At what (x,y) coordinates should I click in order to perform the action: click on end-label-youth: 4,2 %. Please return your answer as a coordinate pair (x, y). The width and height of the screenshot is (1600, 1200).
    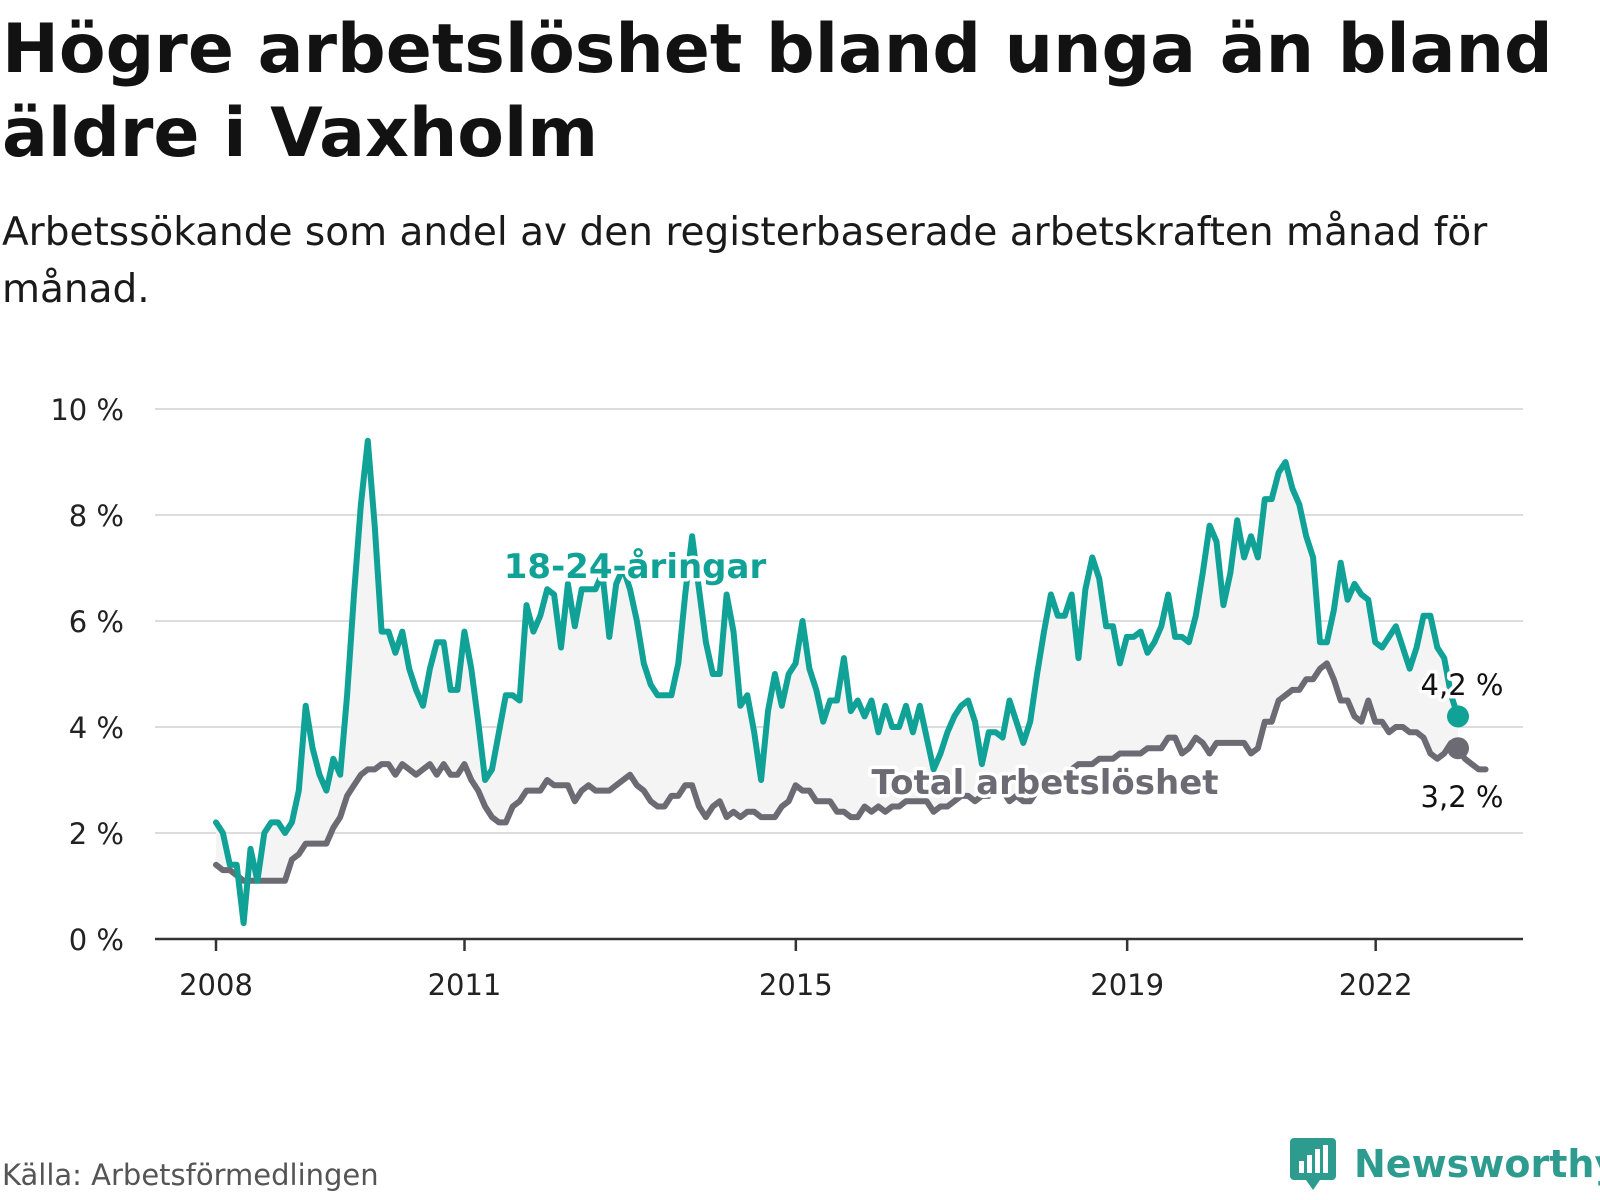
    Looking at the image, I should click on (1462, 685).